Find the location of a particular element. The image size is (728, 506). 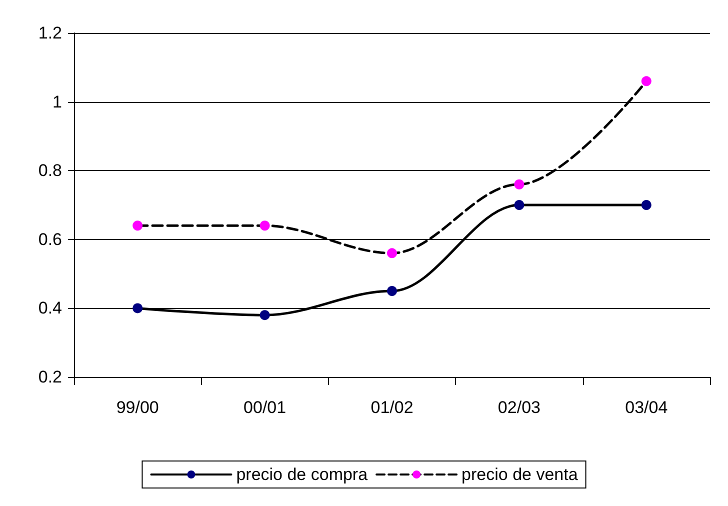

y-tick-label: 0.8 is located at coordinates (50, 170).